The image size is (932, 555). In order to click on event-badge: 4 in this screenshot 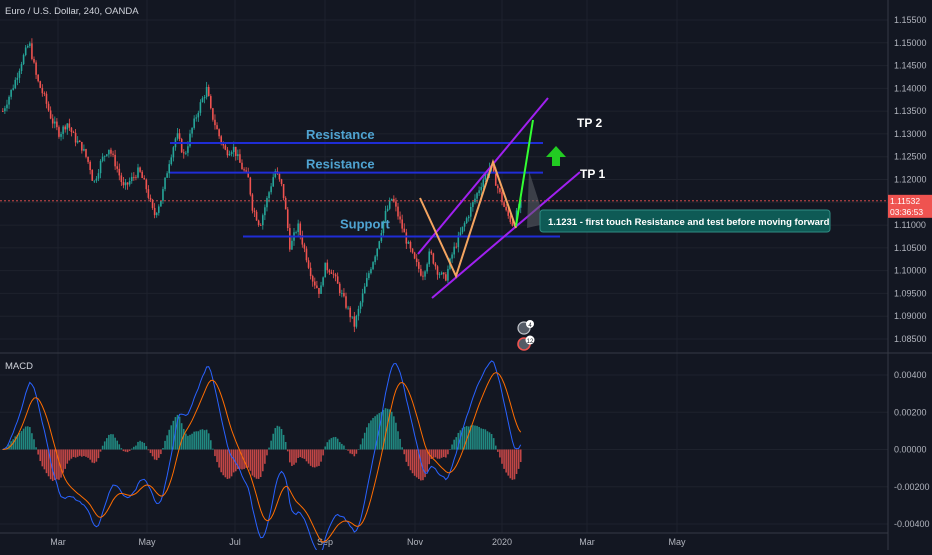, I will do `click(525, 327)`.